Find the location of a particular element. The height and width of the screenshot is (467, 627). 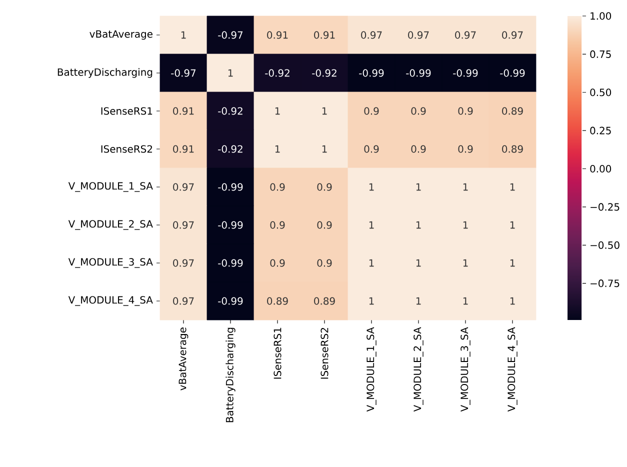

x-tick-label: BatteryDischarging is located at coordinates (231, 375).